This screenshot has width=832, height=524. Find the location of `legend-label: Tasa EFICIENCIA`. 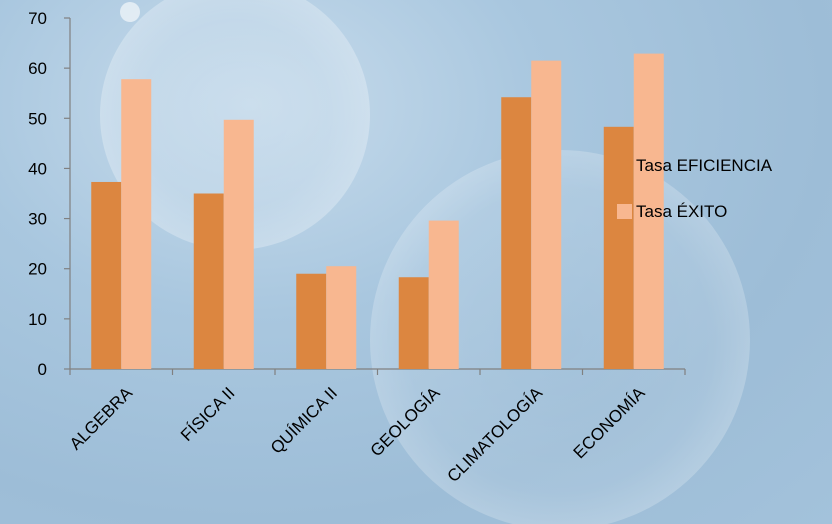

legend-label: Tasa EFICIENCIA is located at coordinates (704, 165).